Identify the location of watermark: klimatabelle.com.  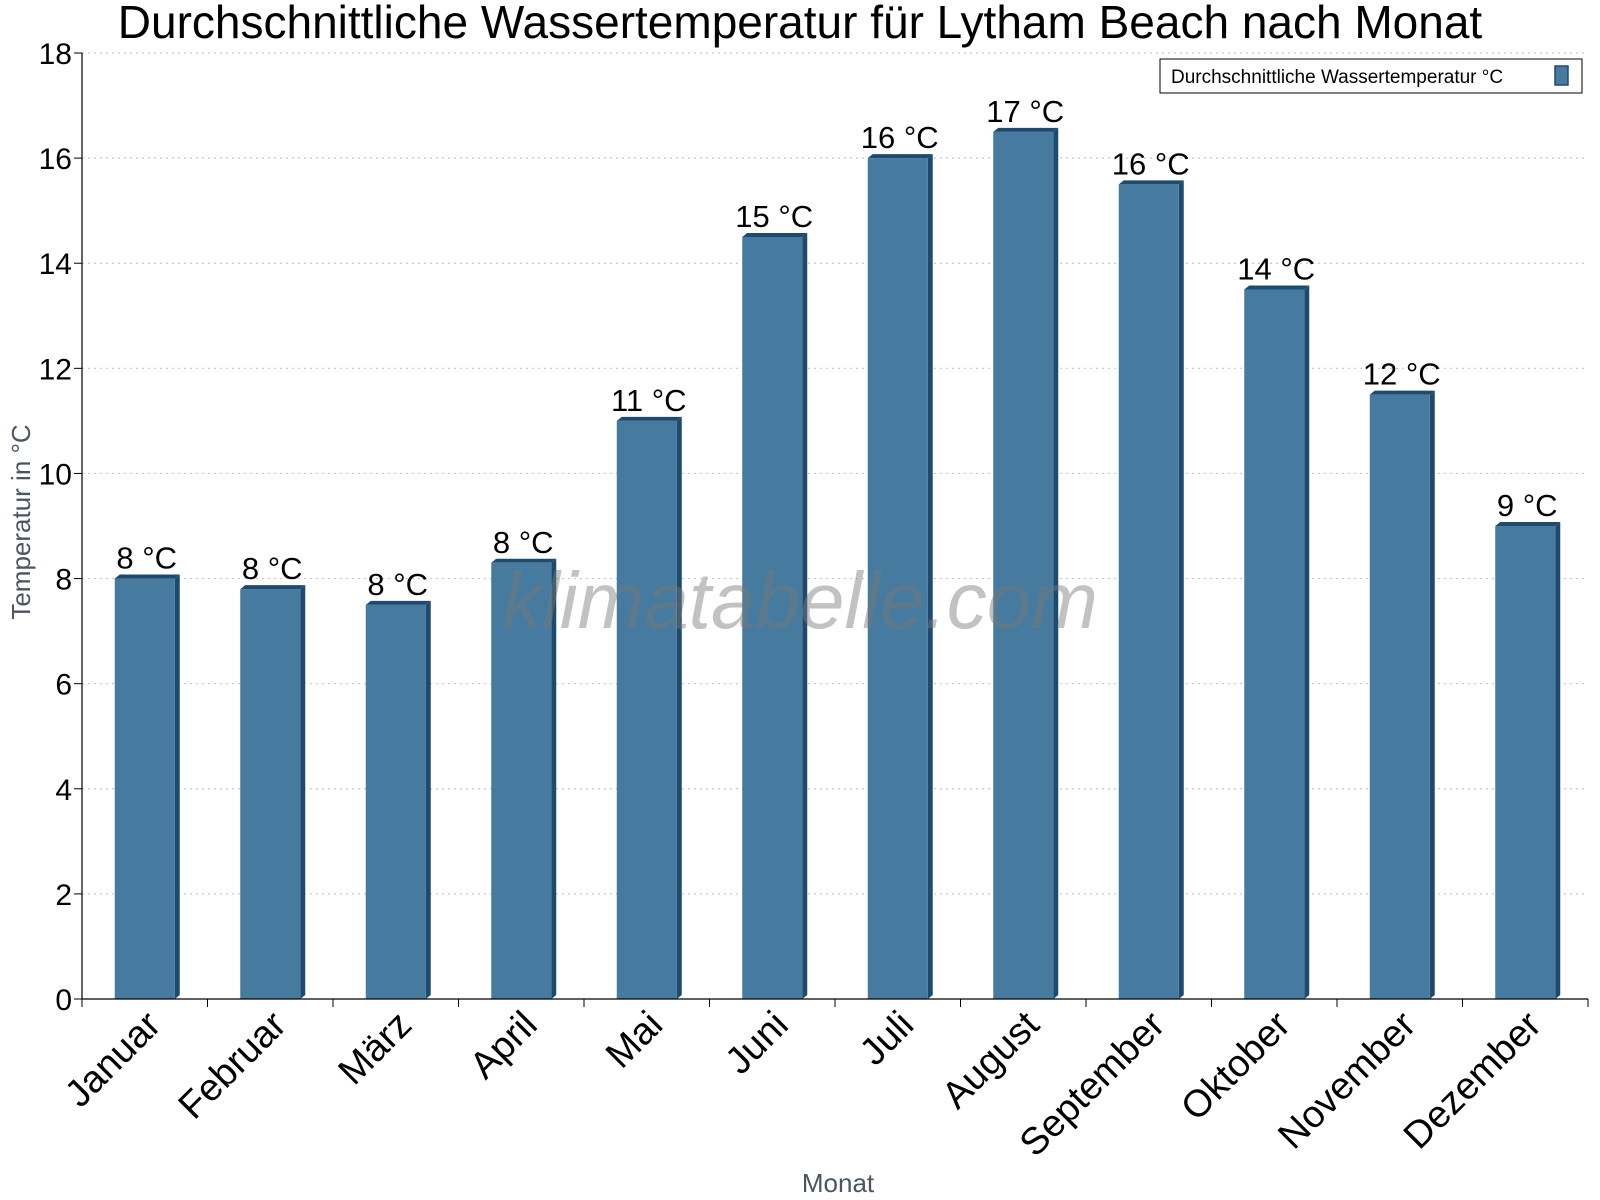
(800, 600).